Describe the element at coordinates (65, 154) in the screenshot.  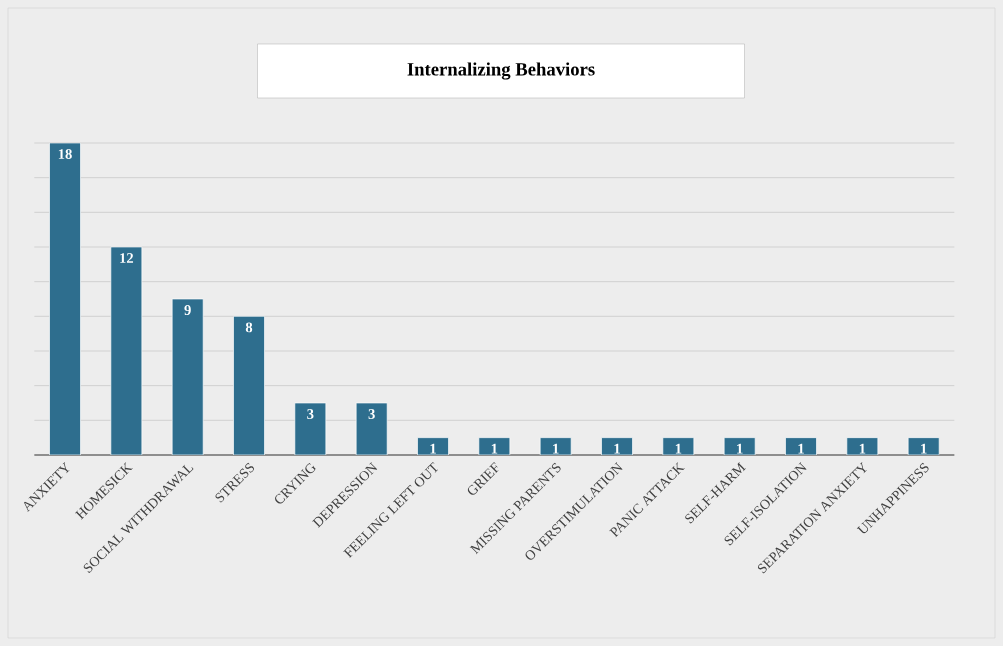
I see `data-label: 18` at that location.